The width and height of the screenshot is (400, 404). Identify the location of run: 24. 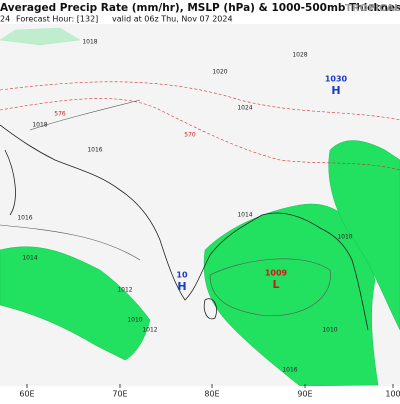
(5, 19).